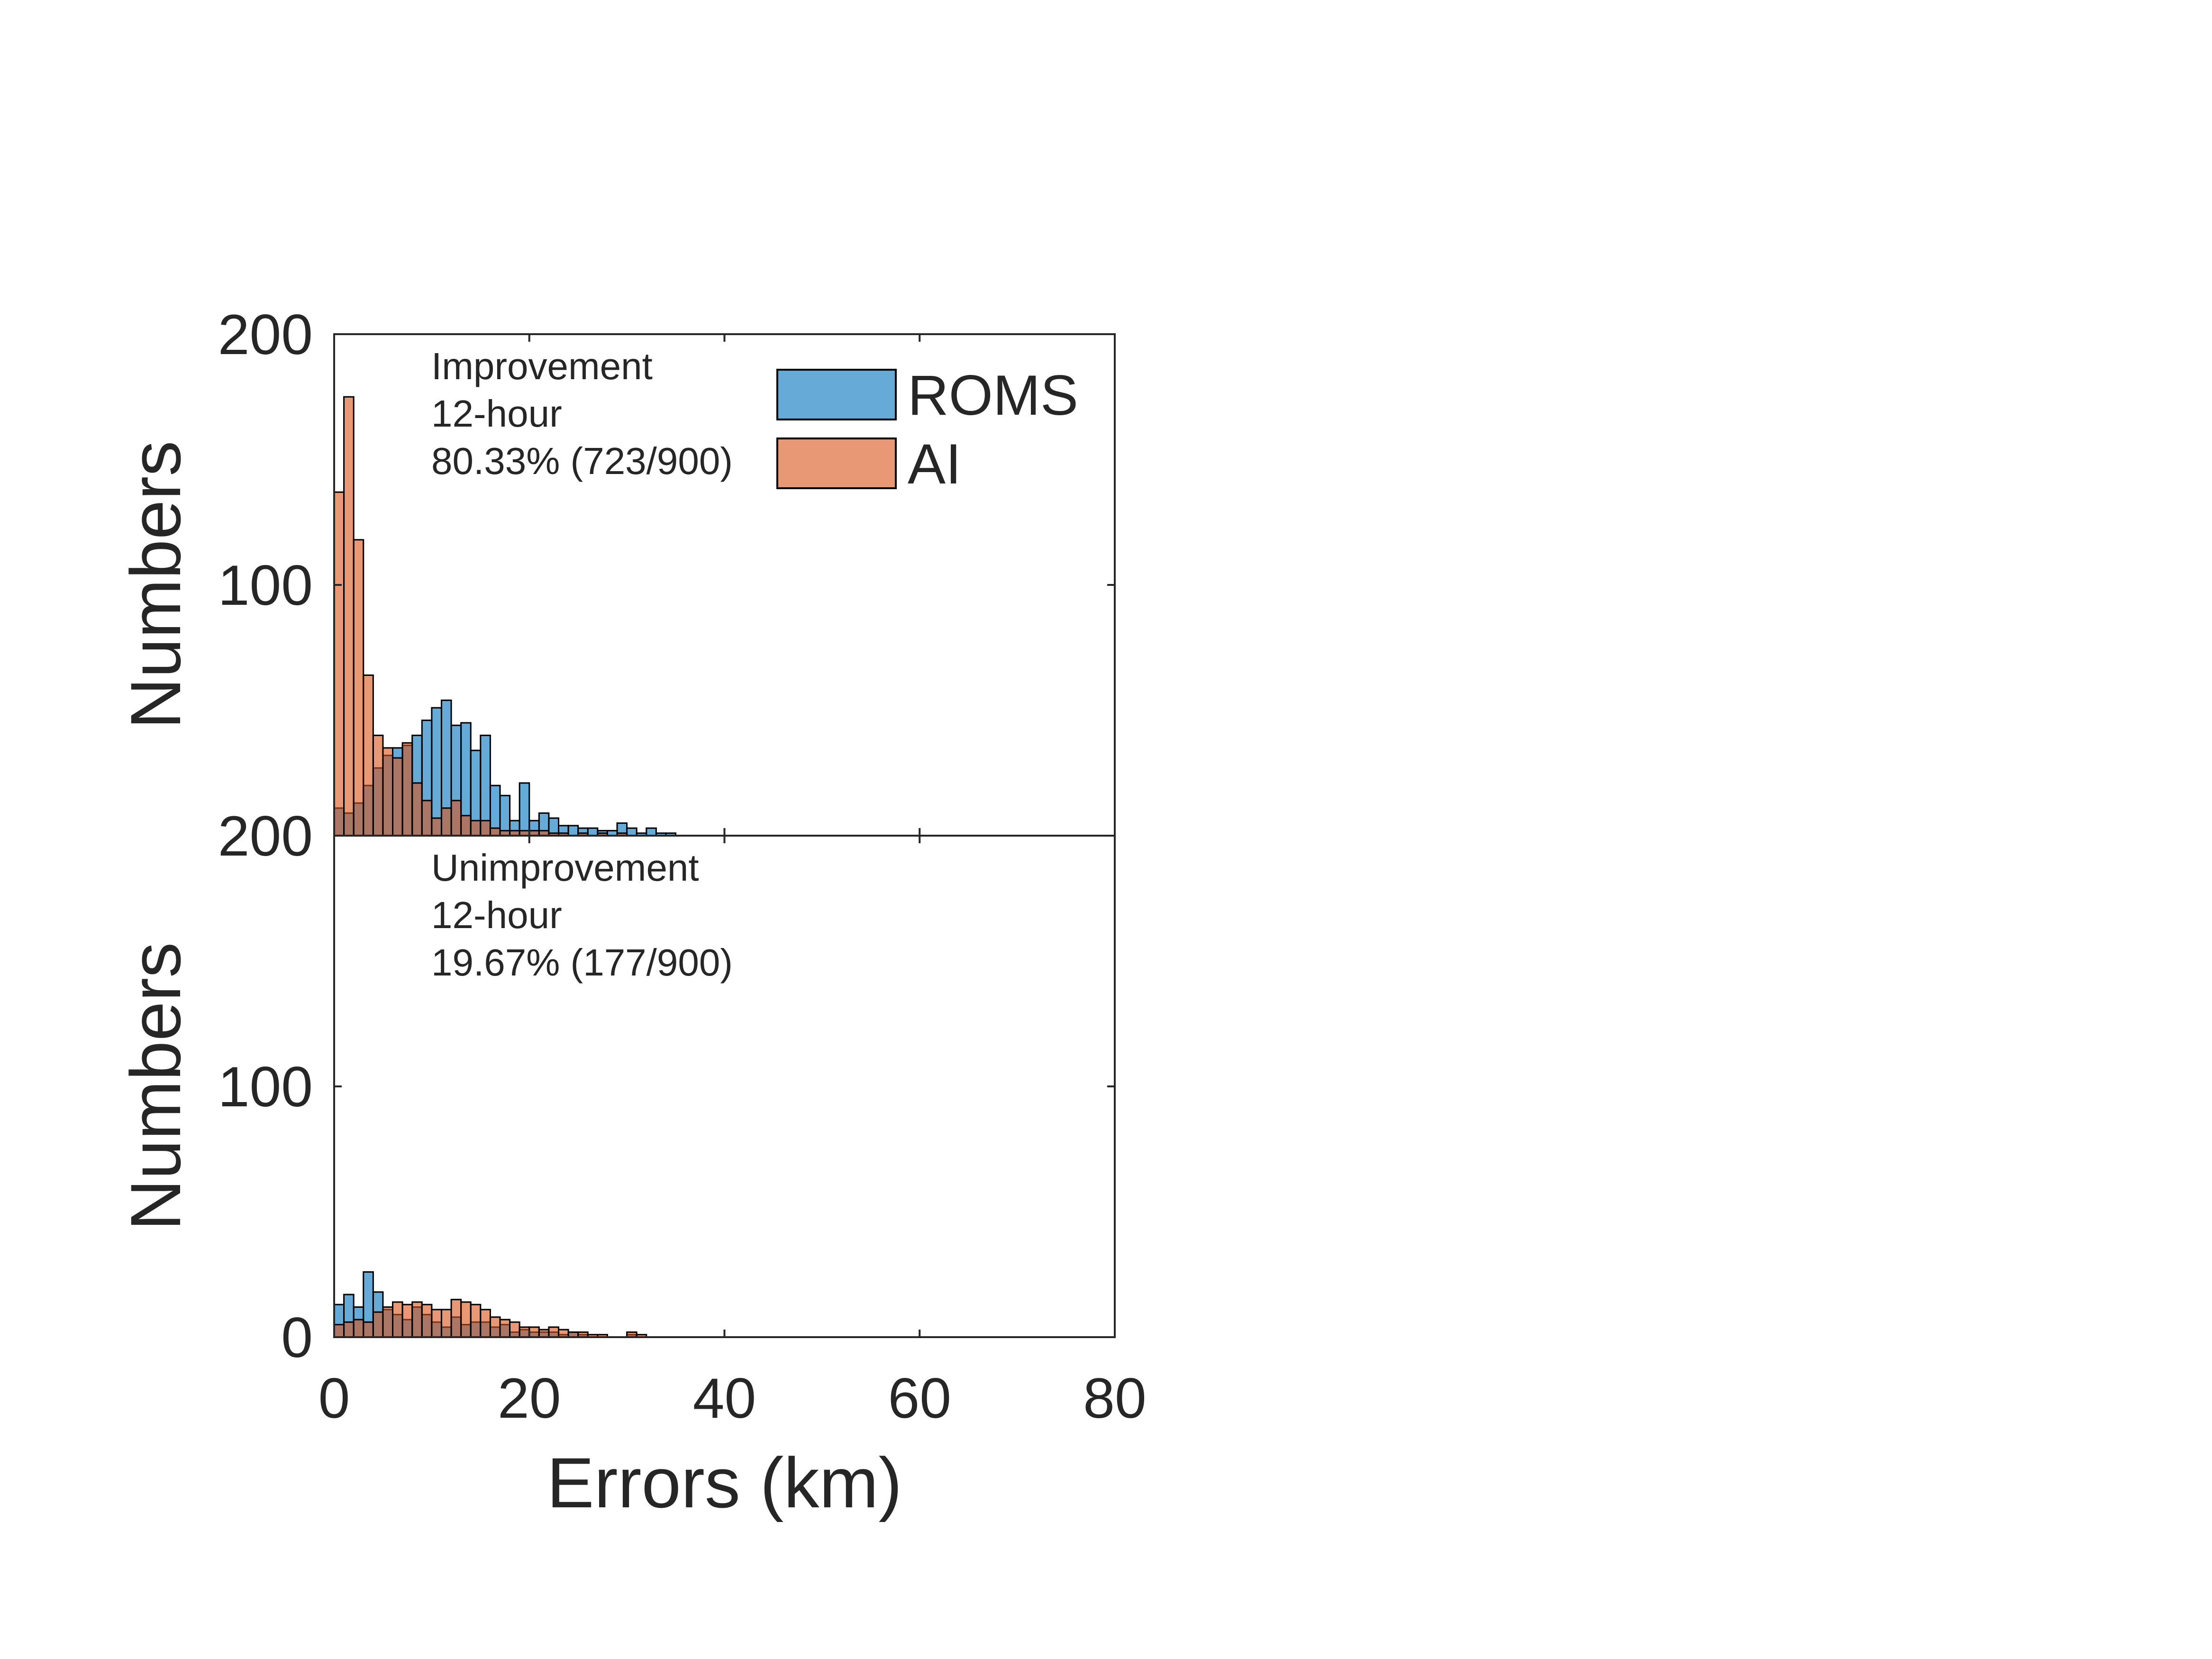 The width and height of the screenshot is (2212, 1659). I want to click on xtick-label-60: 60, so click(919, 1398).